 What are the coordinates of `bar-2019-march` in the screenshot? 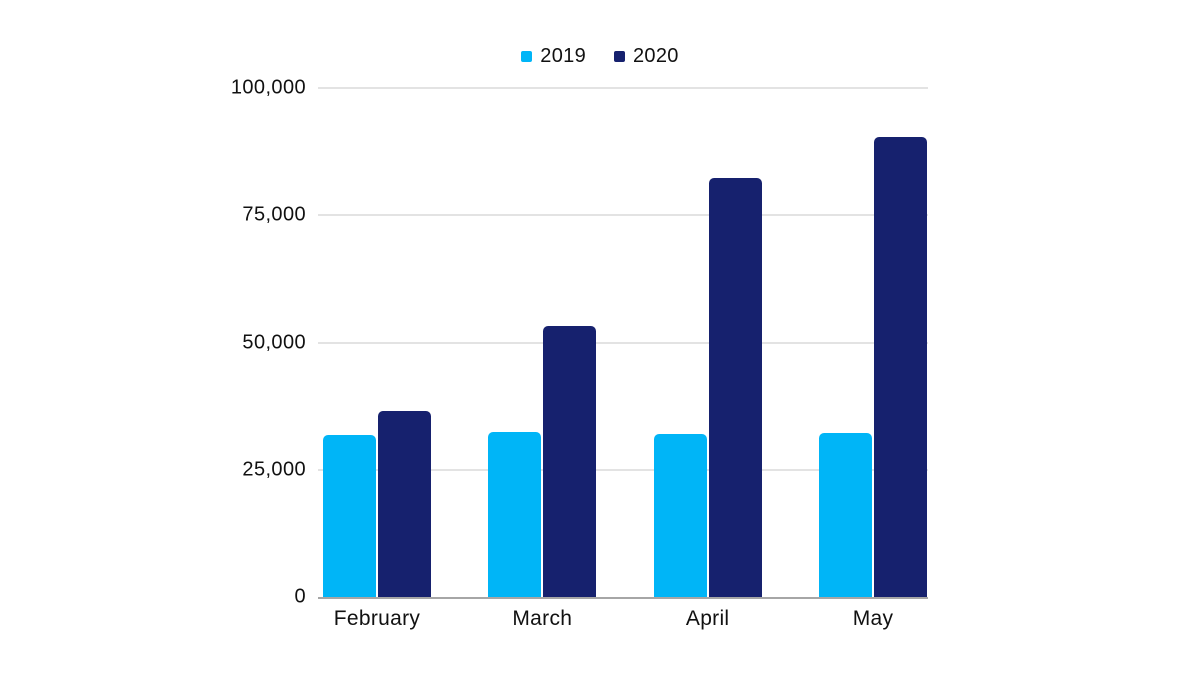 It's located at (515, 514).